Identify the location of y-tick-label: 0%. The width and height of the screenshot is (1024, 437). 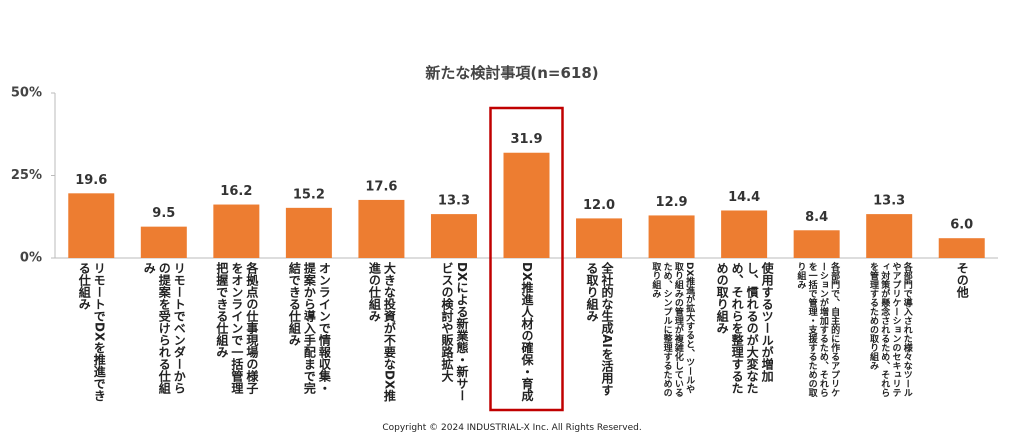
(31, 258).